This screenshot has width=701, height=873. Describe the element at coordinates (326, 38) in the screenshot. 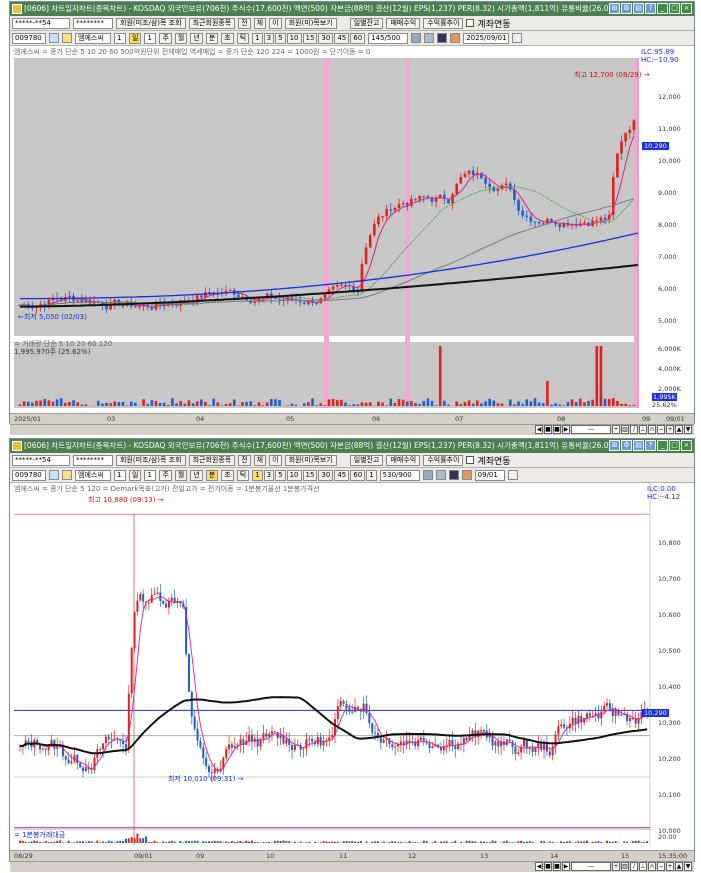

I see `interval-button: 30` at that location.